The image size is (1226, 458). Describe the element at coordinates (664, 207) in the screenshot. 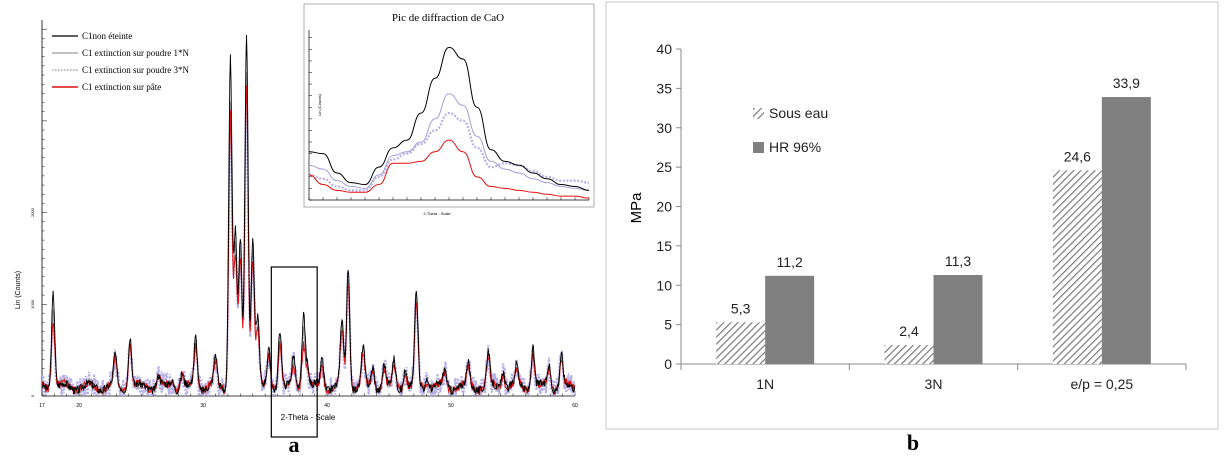

I see `y-tick-label: 20` at that location.